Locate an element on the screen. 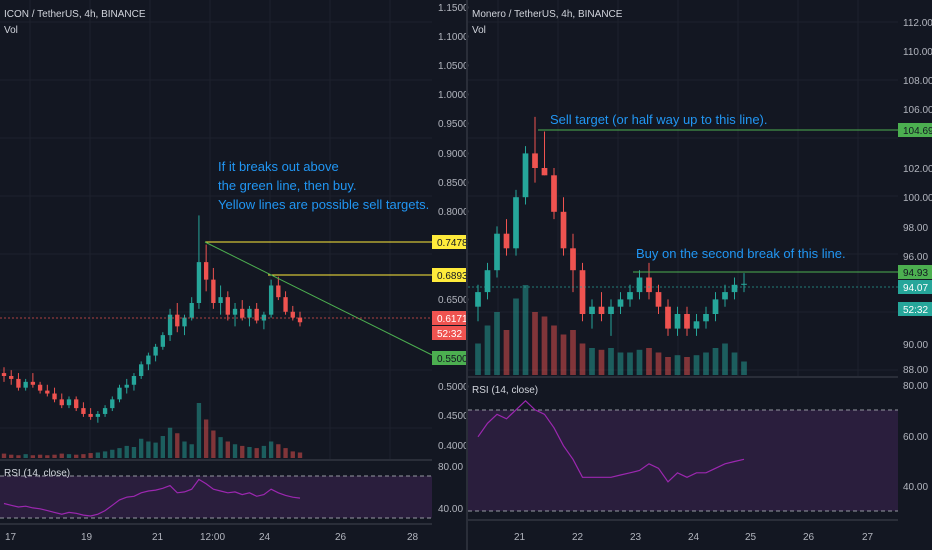 This screenshot has width=932, height=550. left-title: ICON / TetherUS, 4h, BINANCE is located at coordinates (75, 14).